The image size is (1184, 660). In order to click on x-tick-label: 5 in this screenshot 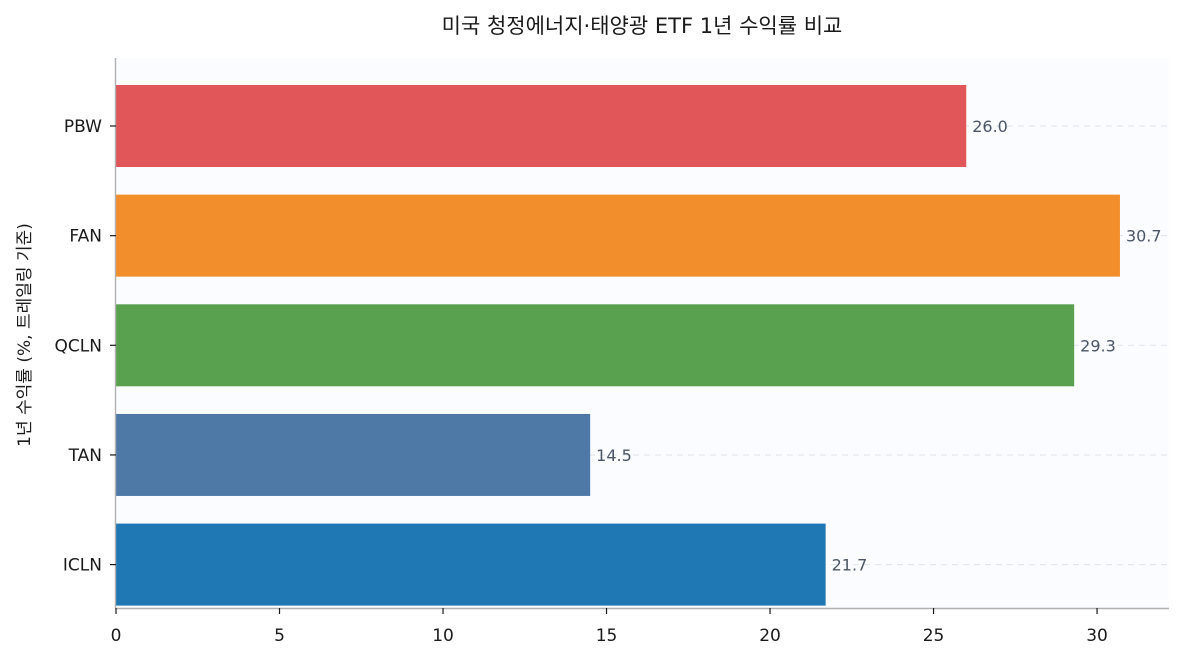, I will do `click(279, 636)`.